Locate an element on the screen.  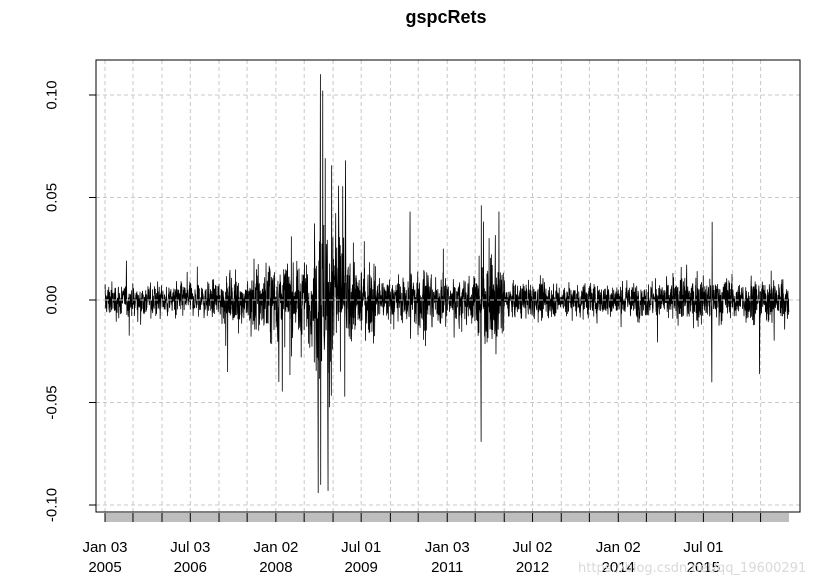
x-tick-label-month: Jul 02 is located at coordinates (533, 547).